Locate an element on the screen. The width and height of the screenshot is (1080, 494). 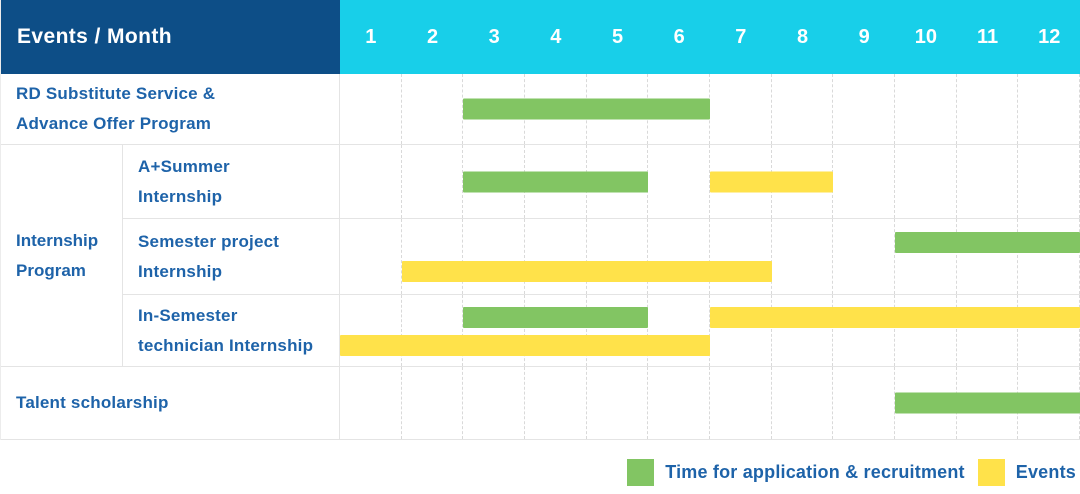
month-header-1: 1 is located at coordinates (371, 36).